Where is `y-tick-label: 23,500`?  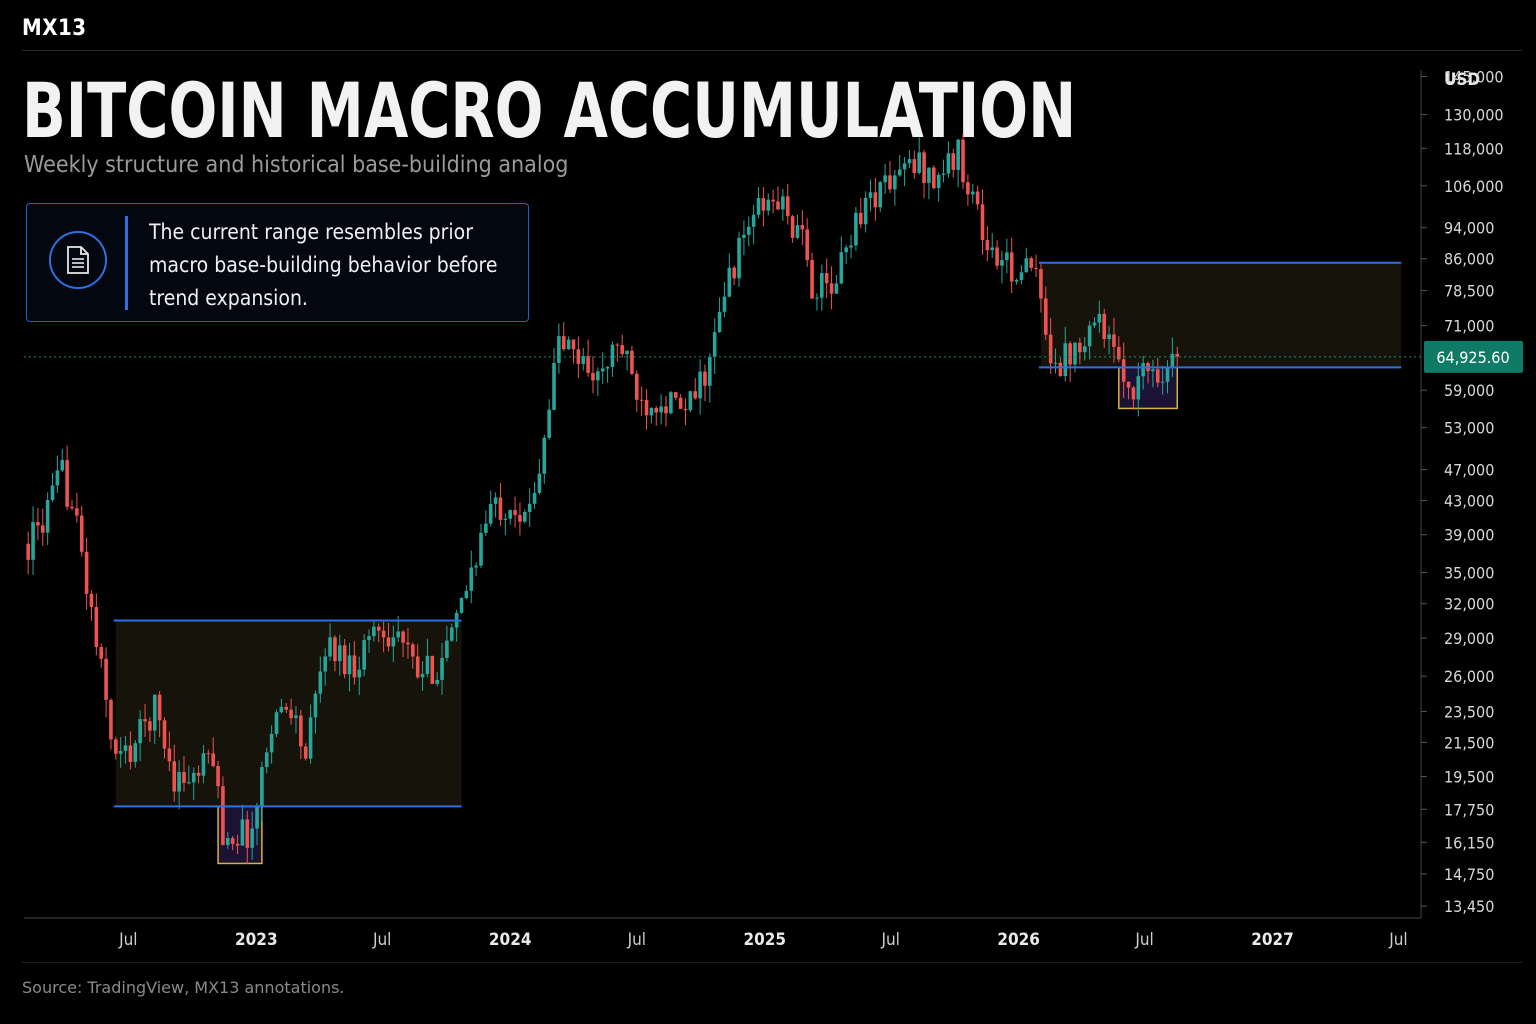 y-tick-label: 23,500 is located at coordinates (1469, 711).